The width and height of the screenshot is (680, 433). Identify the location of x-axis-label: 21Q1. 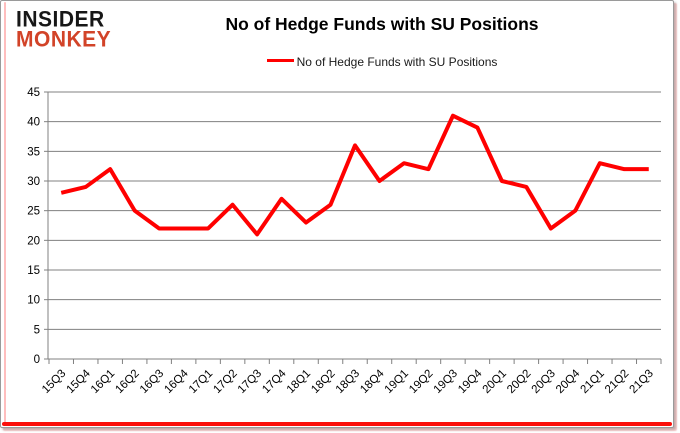
(593, 382).